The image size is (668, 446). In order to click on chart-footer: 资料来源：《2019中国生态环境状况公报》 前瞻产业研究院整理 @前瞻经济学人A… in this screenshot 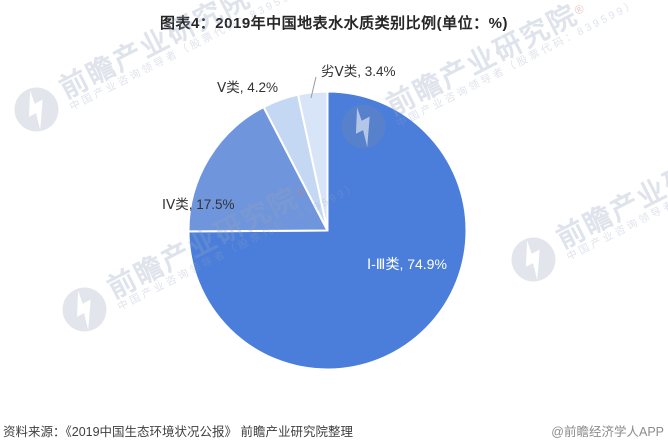, I will do `click(334, 430)`.